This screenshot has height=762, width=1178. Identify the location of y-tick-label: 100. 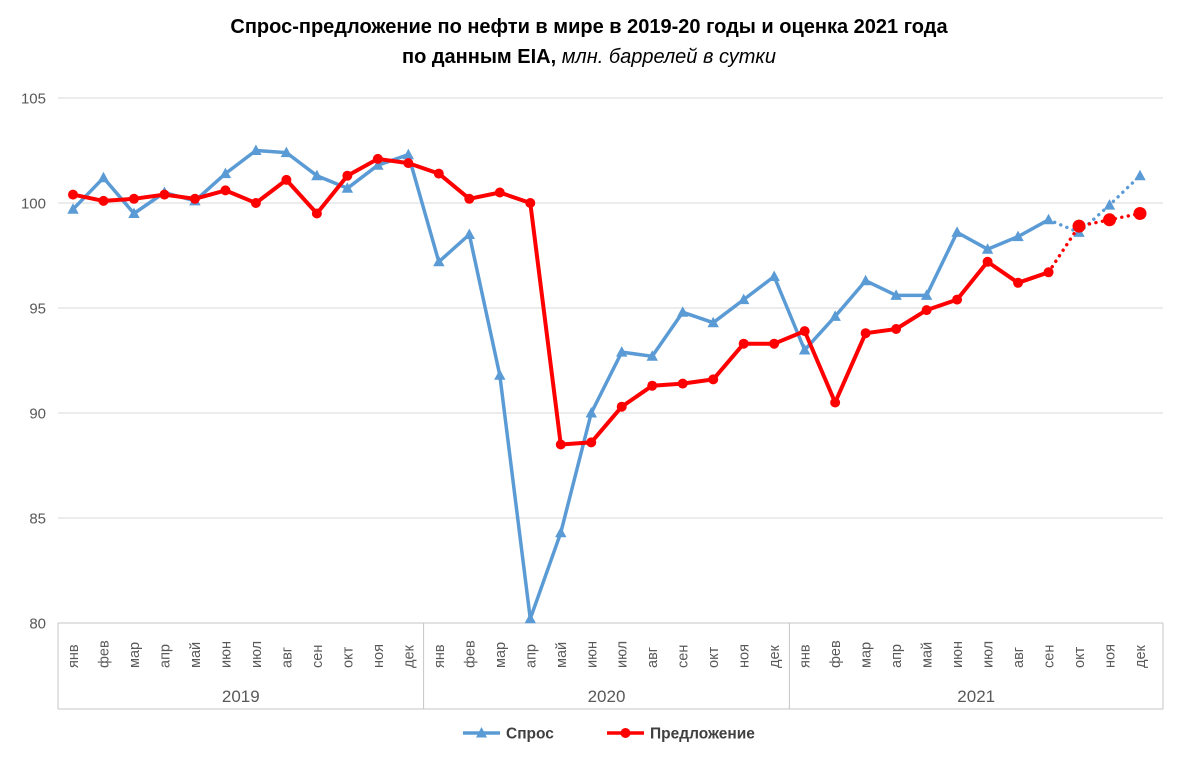
(33, 204).